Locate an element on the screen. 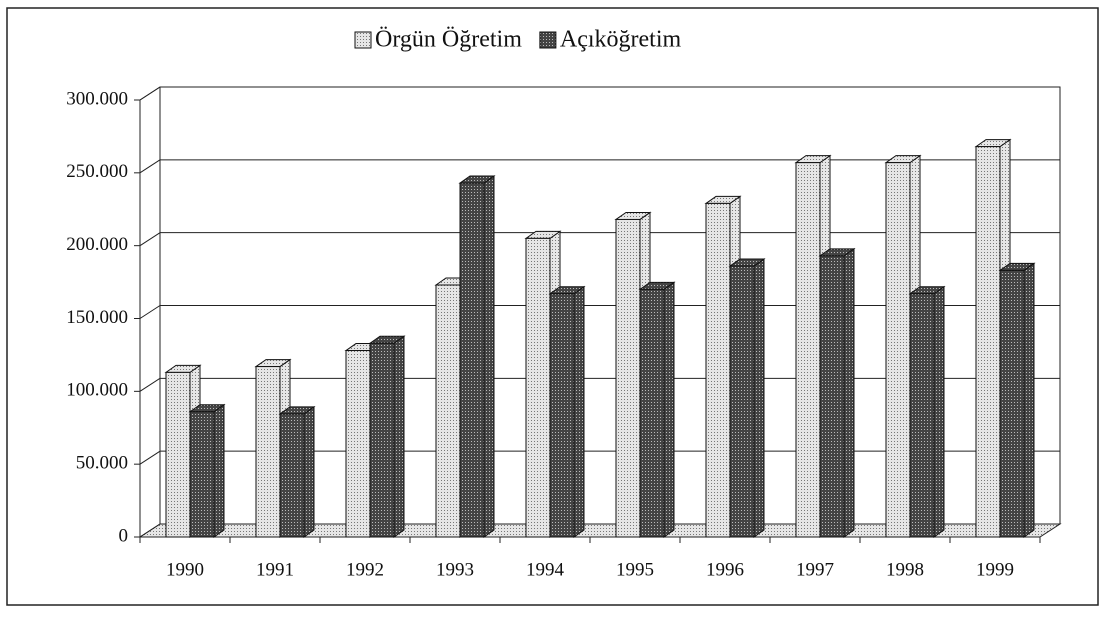 Image resolution: width=1108 pixels, height=617 pixels. x-tick-label: 1994 is located at coordinates (545, 569).